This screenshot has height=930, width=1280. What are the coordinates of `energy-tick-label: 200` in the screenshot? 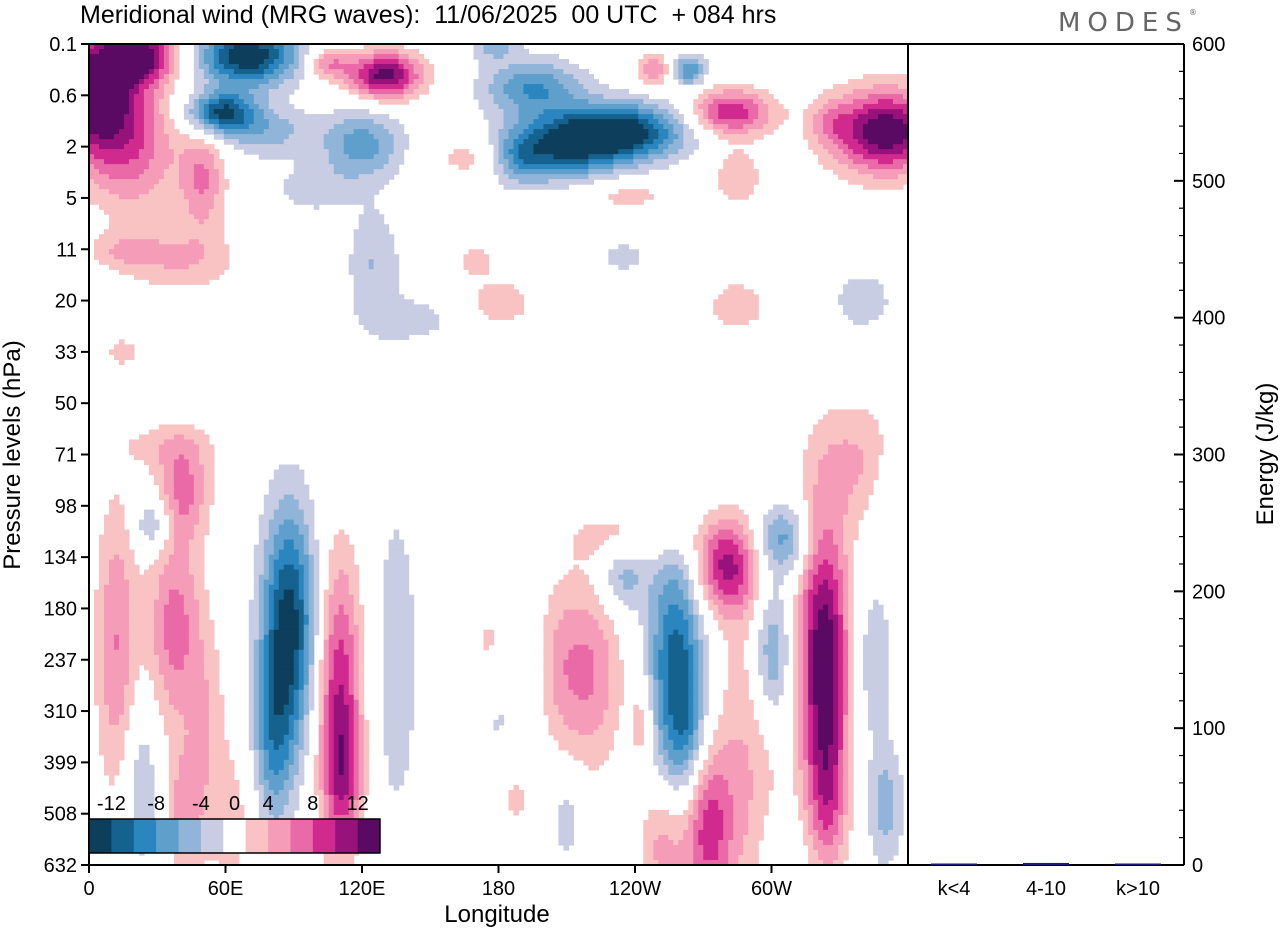 It's located at (1208, 592).